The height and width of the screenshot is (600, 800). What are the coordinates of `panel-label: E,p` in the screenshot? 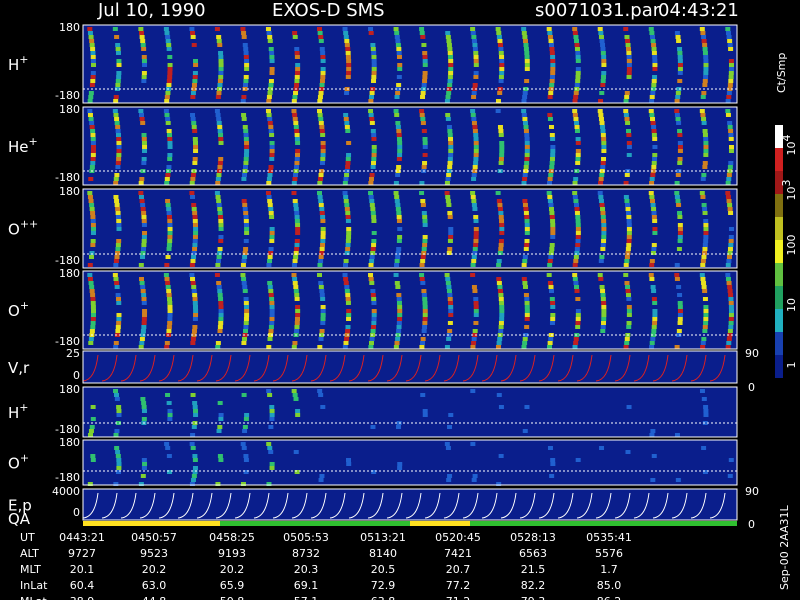 It's located at (20, 506).